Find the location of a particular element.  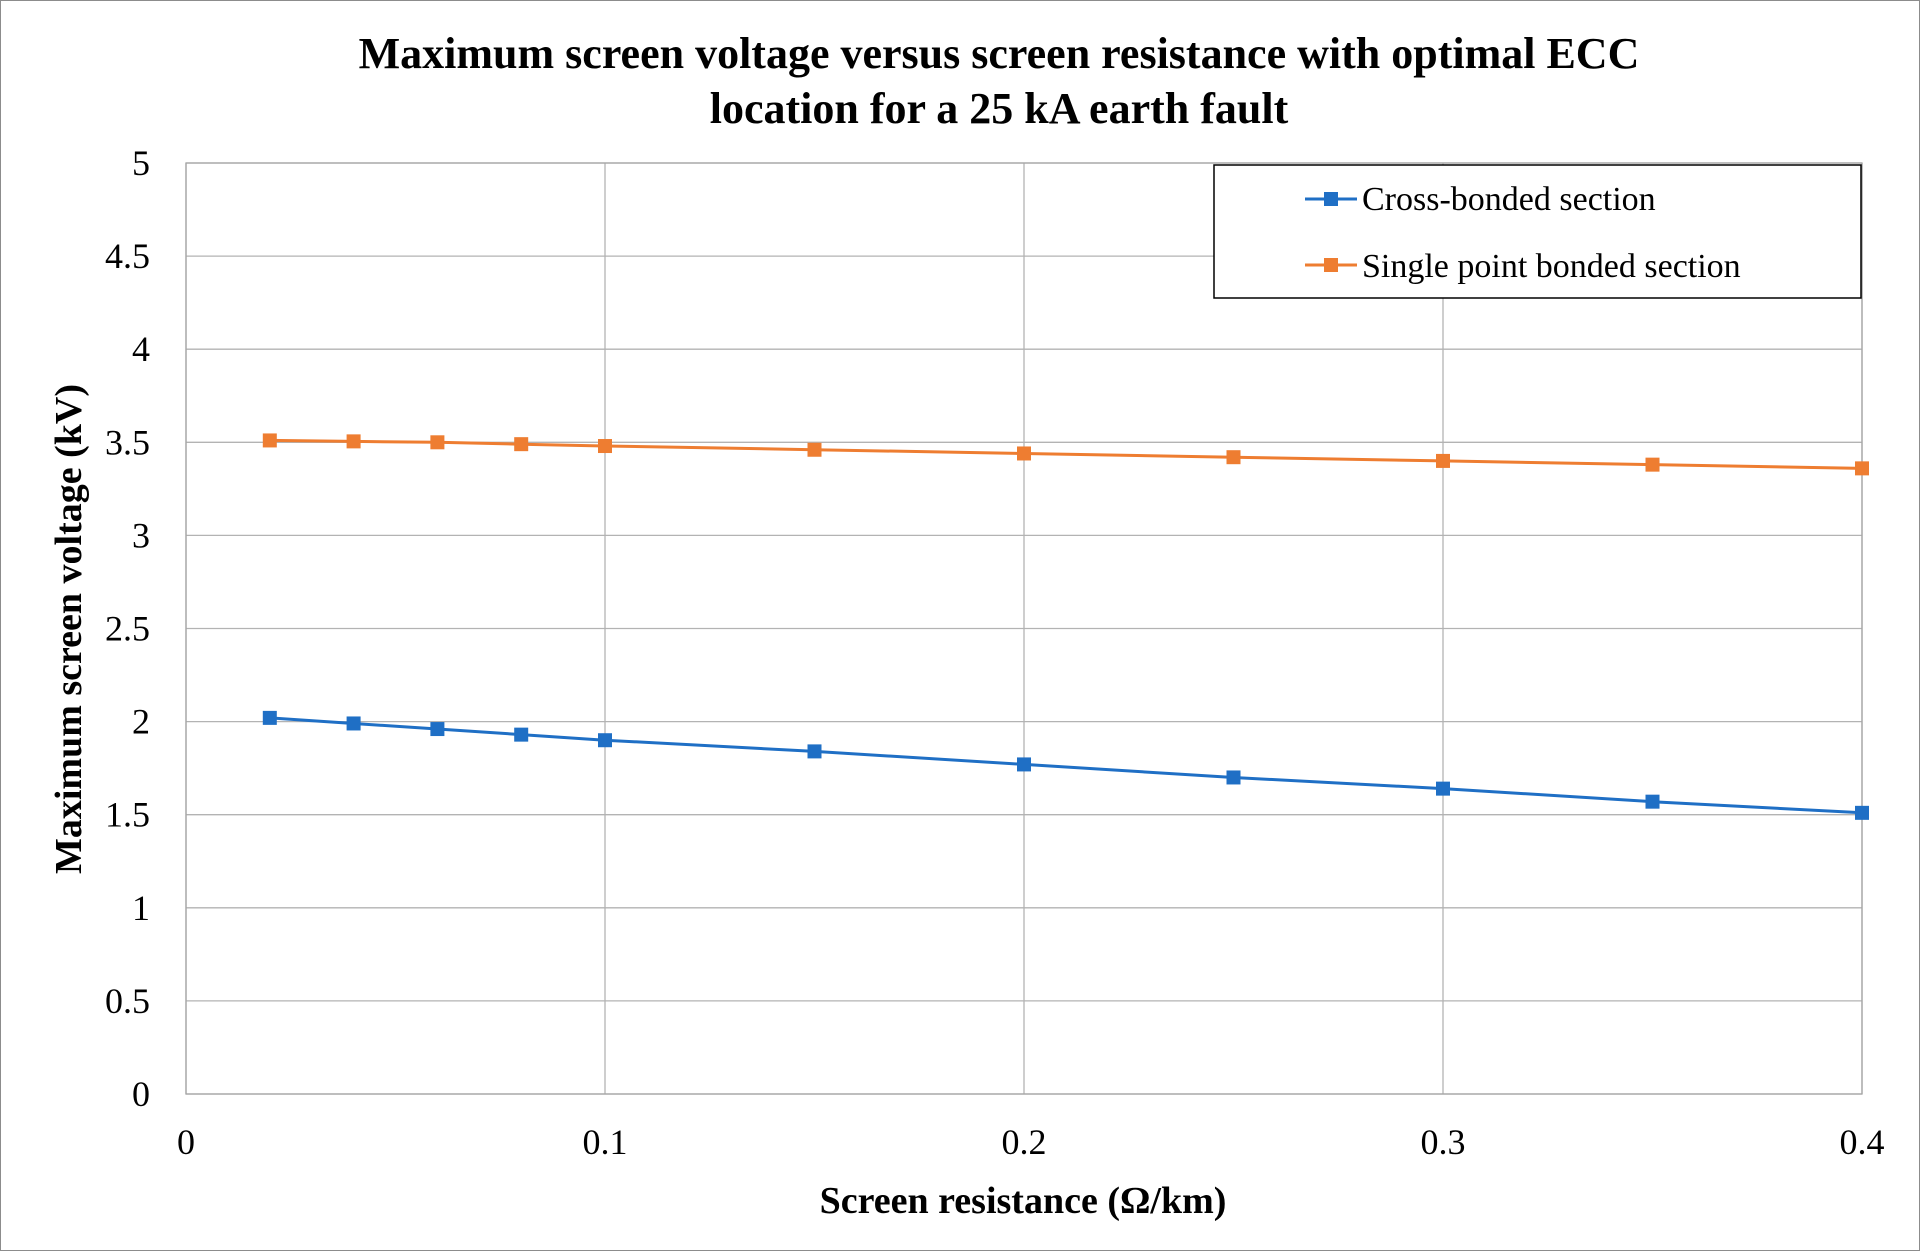

legend-marker-single-point is located at coordinates (1331, 265).